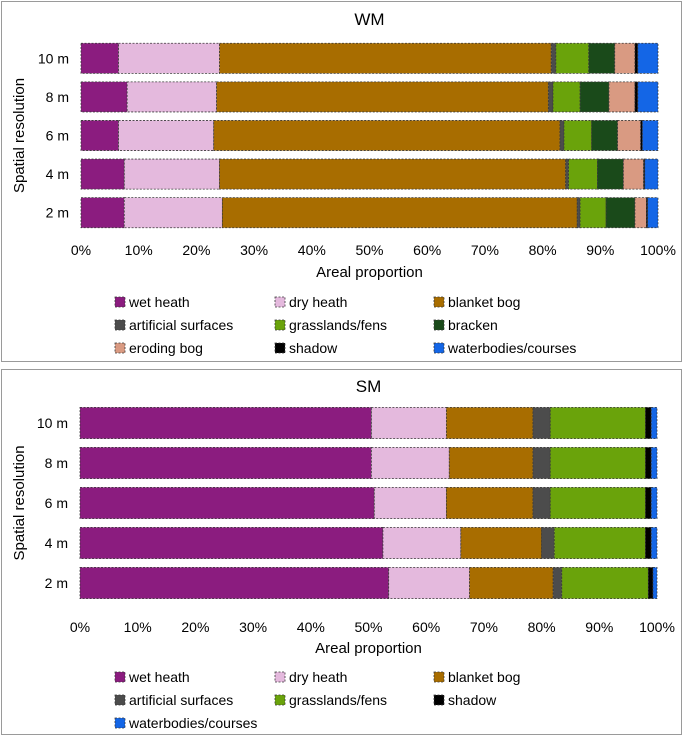 The image size is (685, 737). What do you see at coordinates (369, 386) in the screenshot?
I see `chart-title: SM` at bounding box center [369, 386].